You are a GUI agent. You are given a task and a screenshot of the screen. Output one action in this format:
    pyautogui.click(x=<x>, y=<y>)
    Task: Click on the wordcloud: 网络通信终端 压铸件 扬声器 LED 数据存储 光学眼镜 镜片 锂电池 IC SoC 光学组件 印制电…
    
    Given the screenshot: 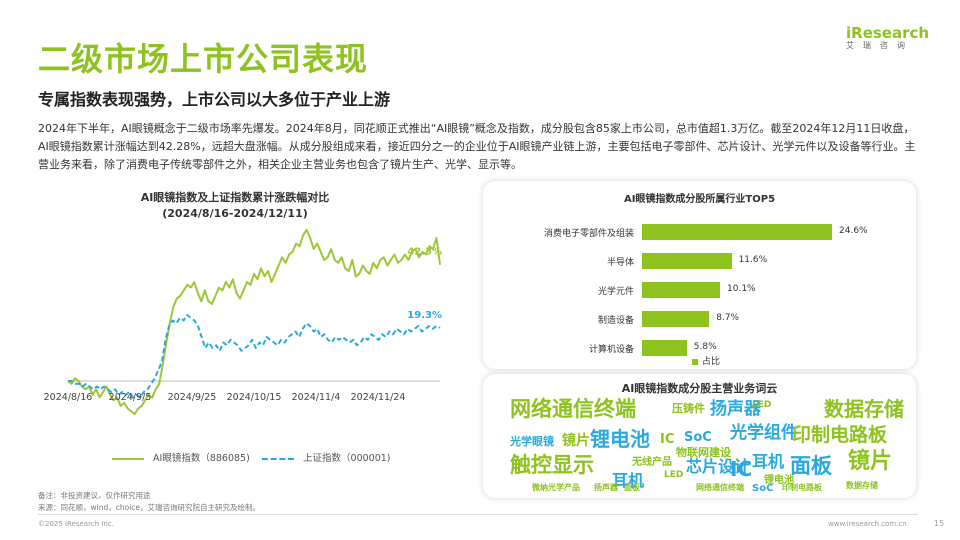 What is the action you would take?
    pyautogui.click(x=702, y=445)
    